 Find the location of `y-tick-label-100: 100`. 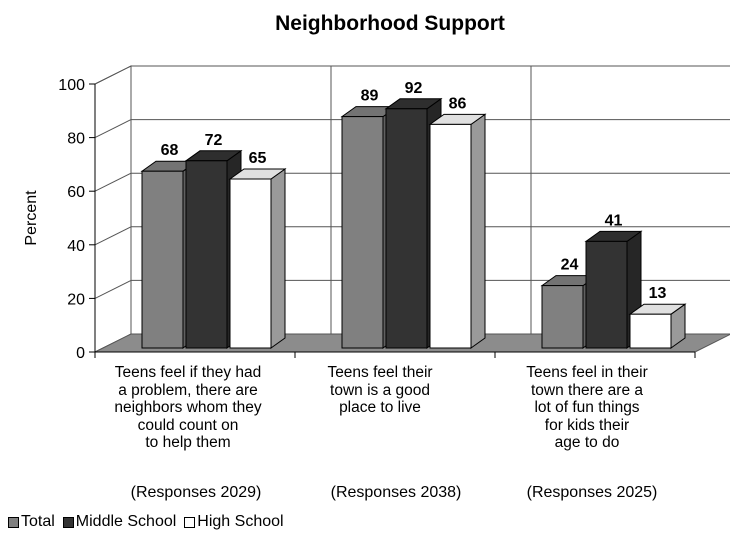

y-tick-label-100: 100 is located at coordinates (71, 85).